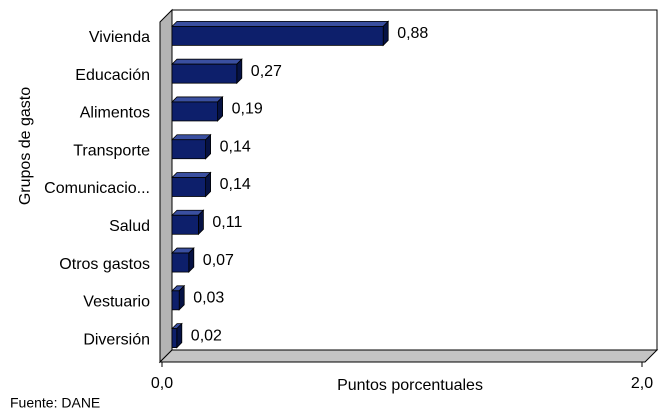 This screenshot has height=415, width=660. What do you see at coordinates (119, 37) in the screenshot?
I see `y-tick-label: Vivienda` at bounding box center [119, 37].